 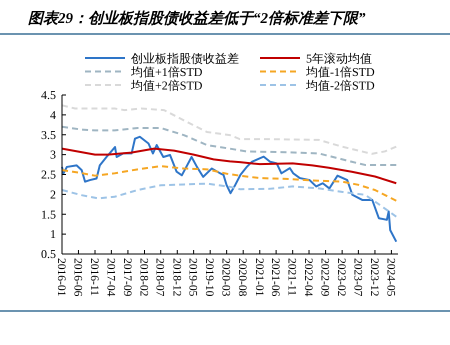 I want to click on x-tick-label: 2018-07, so click(x=160, y=277).